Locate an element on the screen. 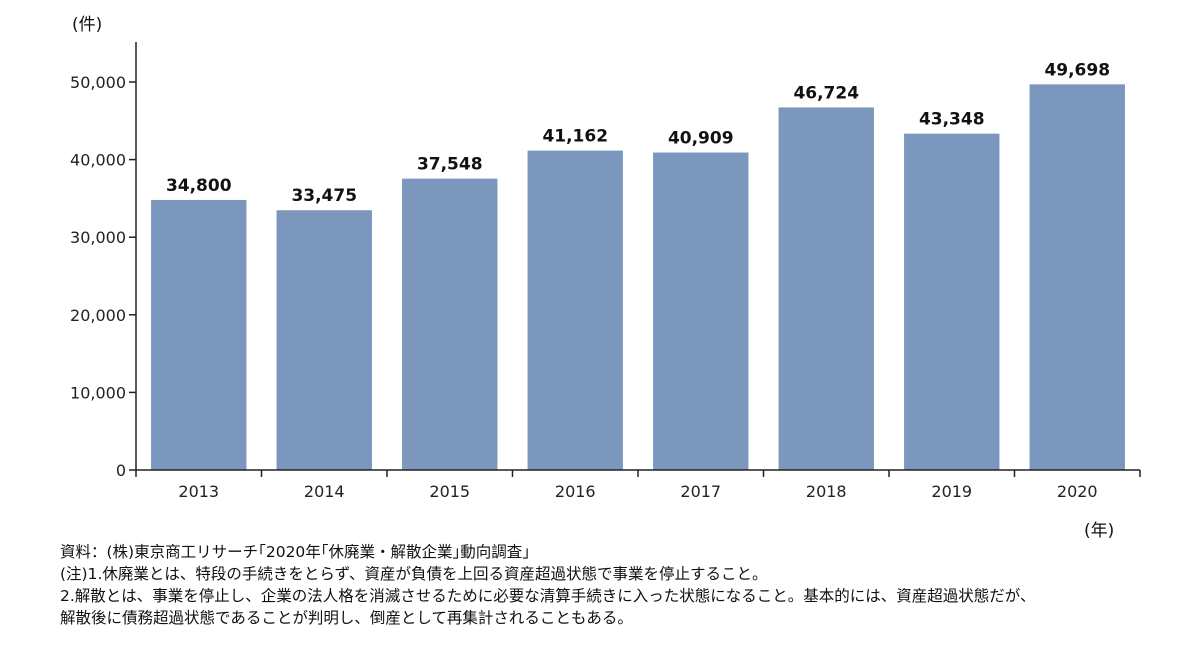 The width and height of the screenshot is (1200, 670). data-label-2020: 49,698 is located at coordinates (1077, 70).